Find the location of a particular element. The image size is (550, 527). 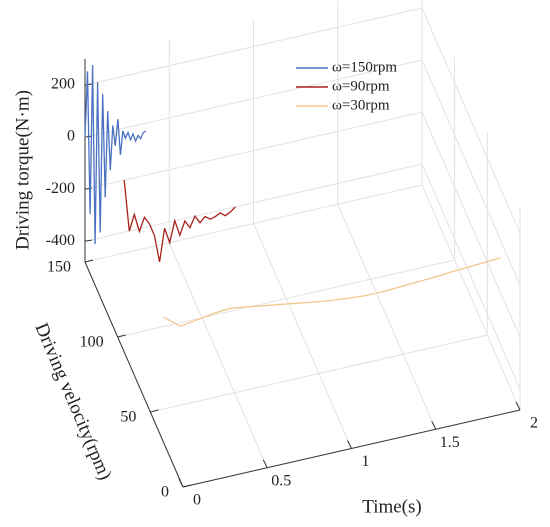

x-tick-label: 0 is located at coordinates (197, 500).